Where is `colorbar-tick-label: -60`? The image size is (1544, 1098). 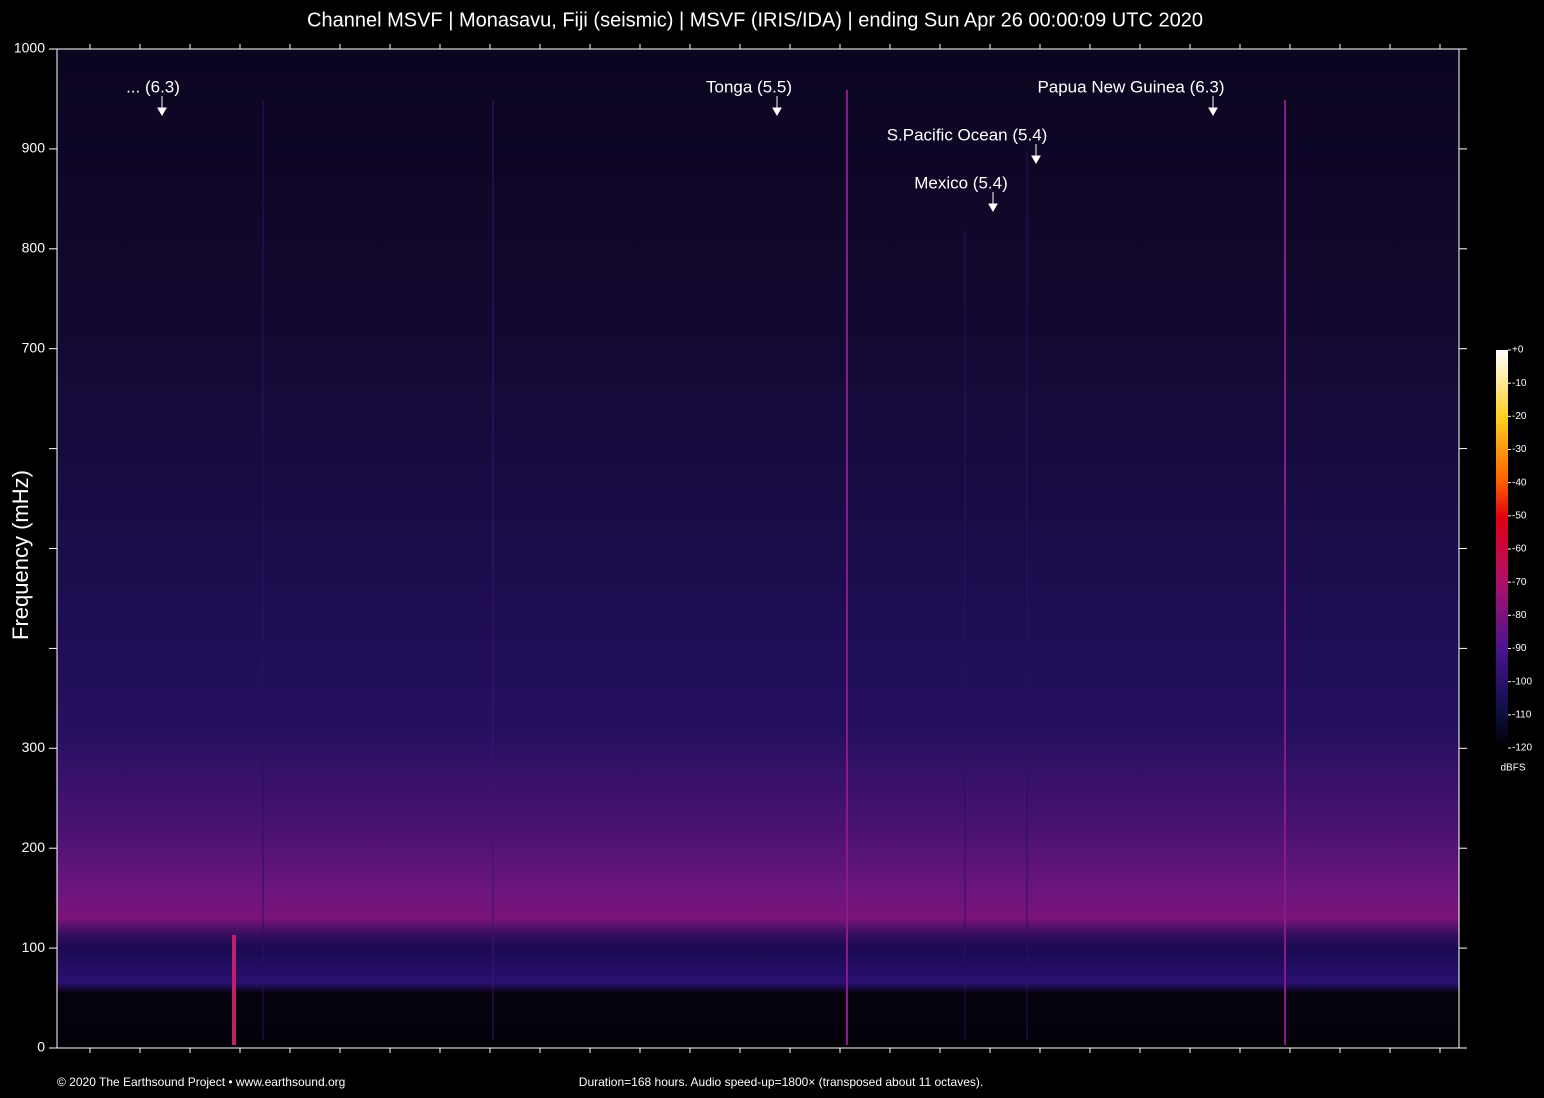 colorbar-tick-label: -60 is located at coordinates (1519, 549).